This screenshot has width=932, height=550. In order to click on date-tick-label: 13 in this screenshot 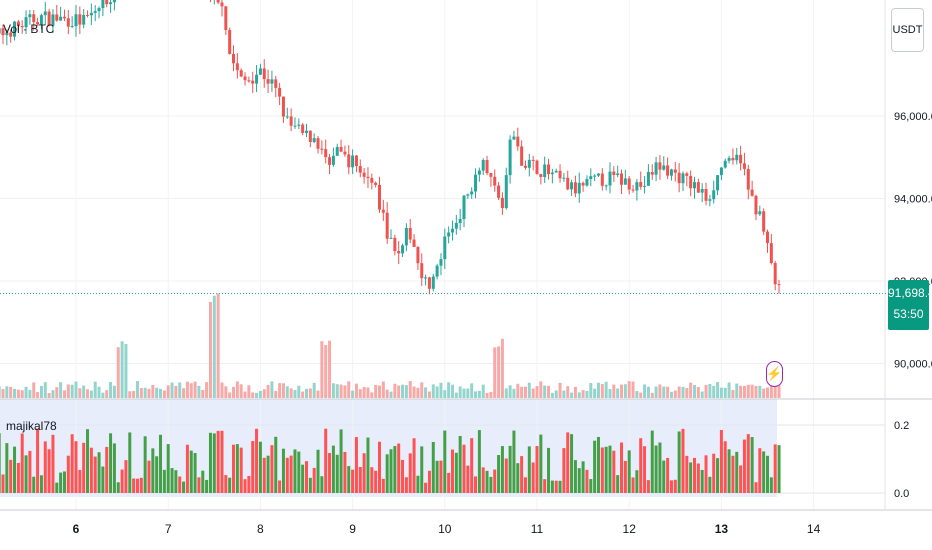, I will do `click(722, 529)`.